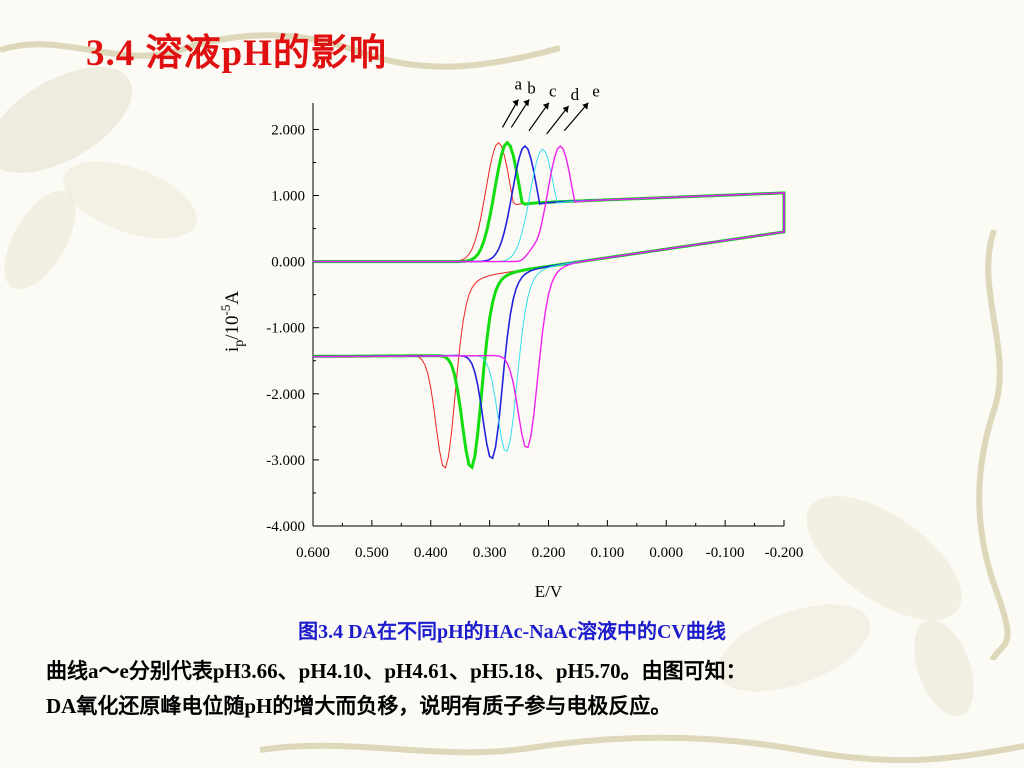  I want to click on x-tick-label: -0.200, so click(784, 553).